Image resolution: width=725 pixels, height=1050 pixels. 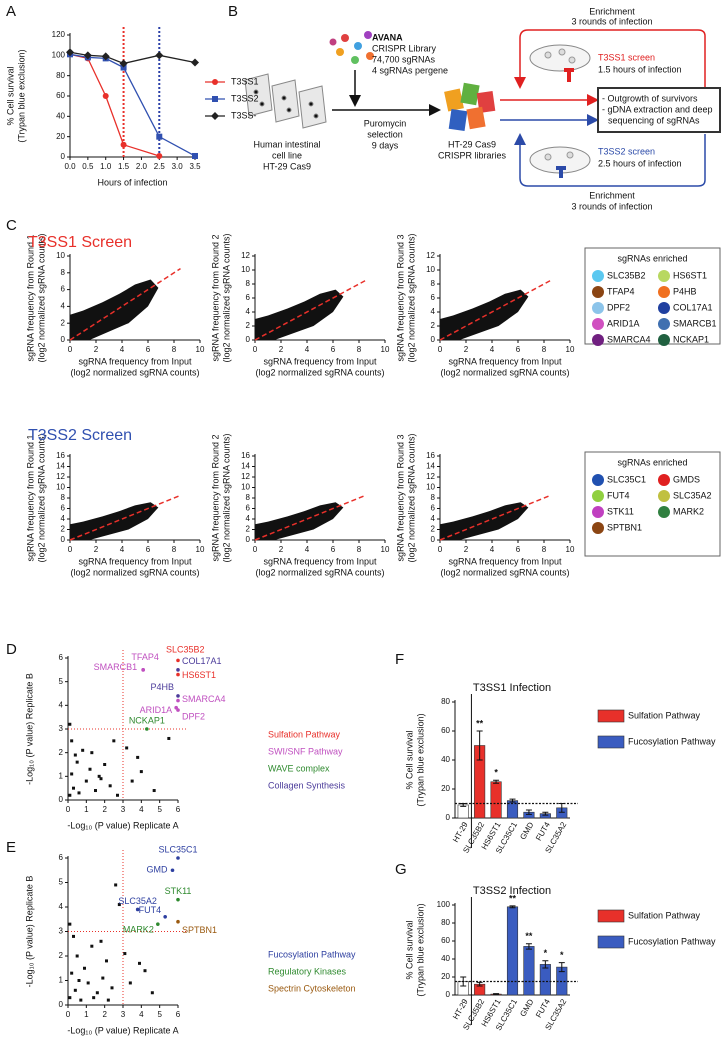 I want to click on diagram-text: AVANA, so click(x=387, y=37).